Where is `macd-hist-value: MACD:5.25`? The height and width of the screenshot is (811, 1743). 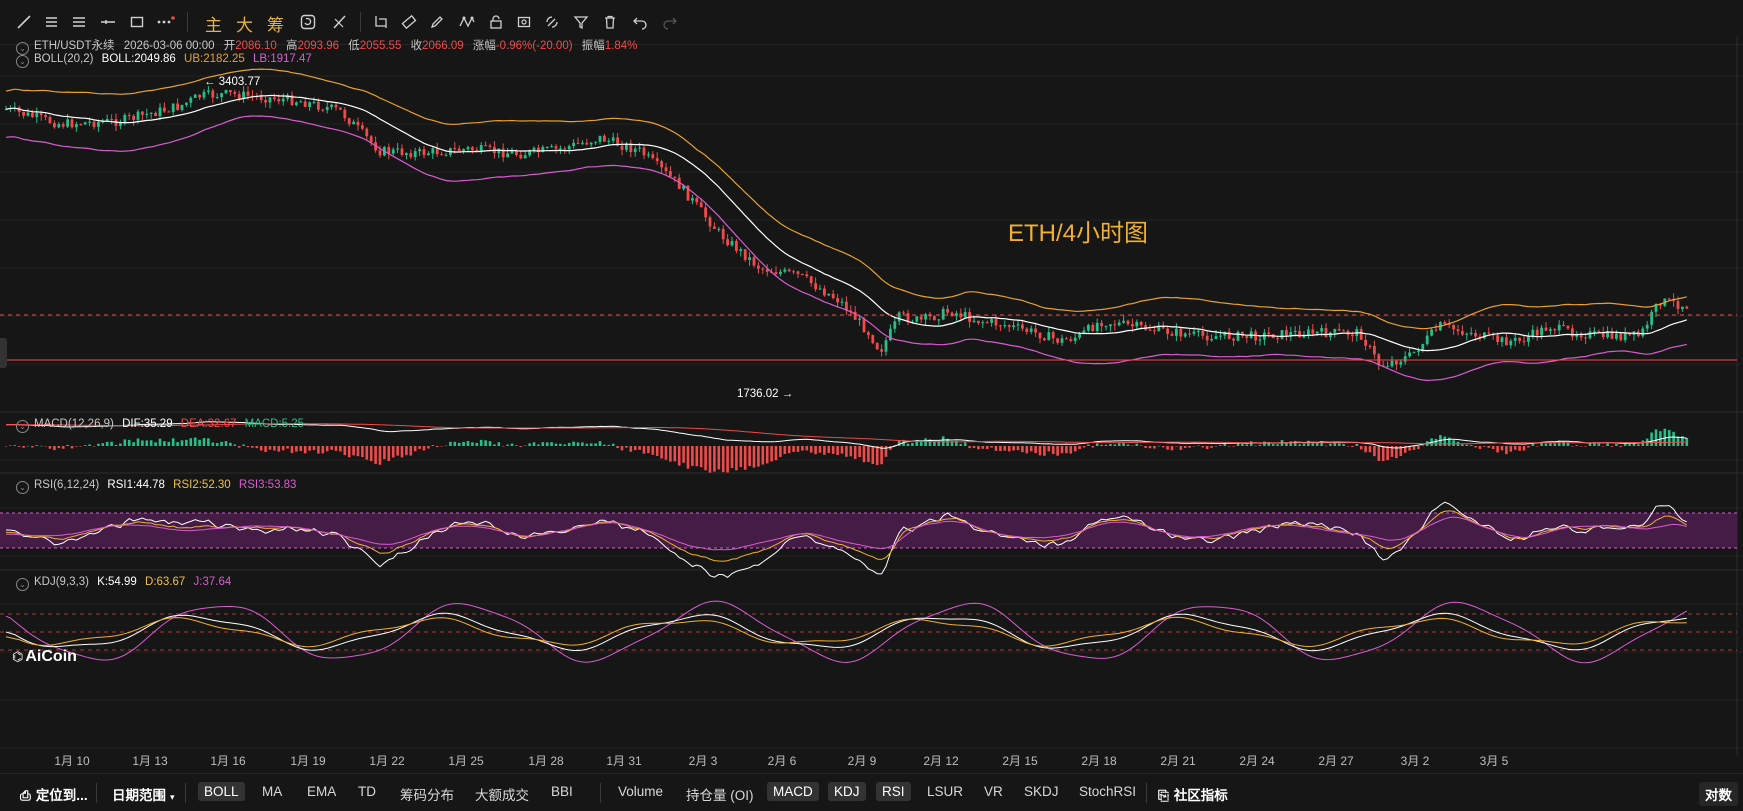 macd-hist-value: MACD:5.25 is located at coordinates (274, 424).